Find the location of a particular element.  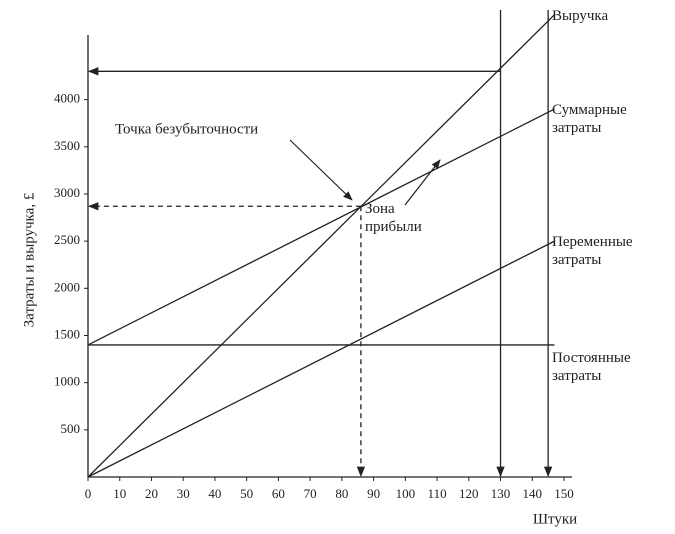

y-tick-label: 3500 is located at coordinates (67, 145).